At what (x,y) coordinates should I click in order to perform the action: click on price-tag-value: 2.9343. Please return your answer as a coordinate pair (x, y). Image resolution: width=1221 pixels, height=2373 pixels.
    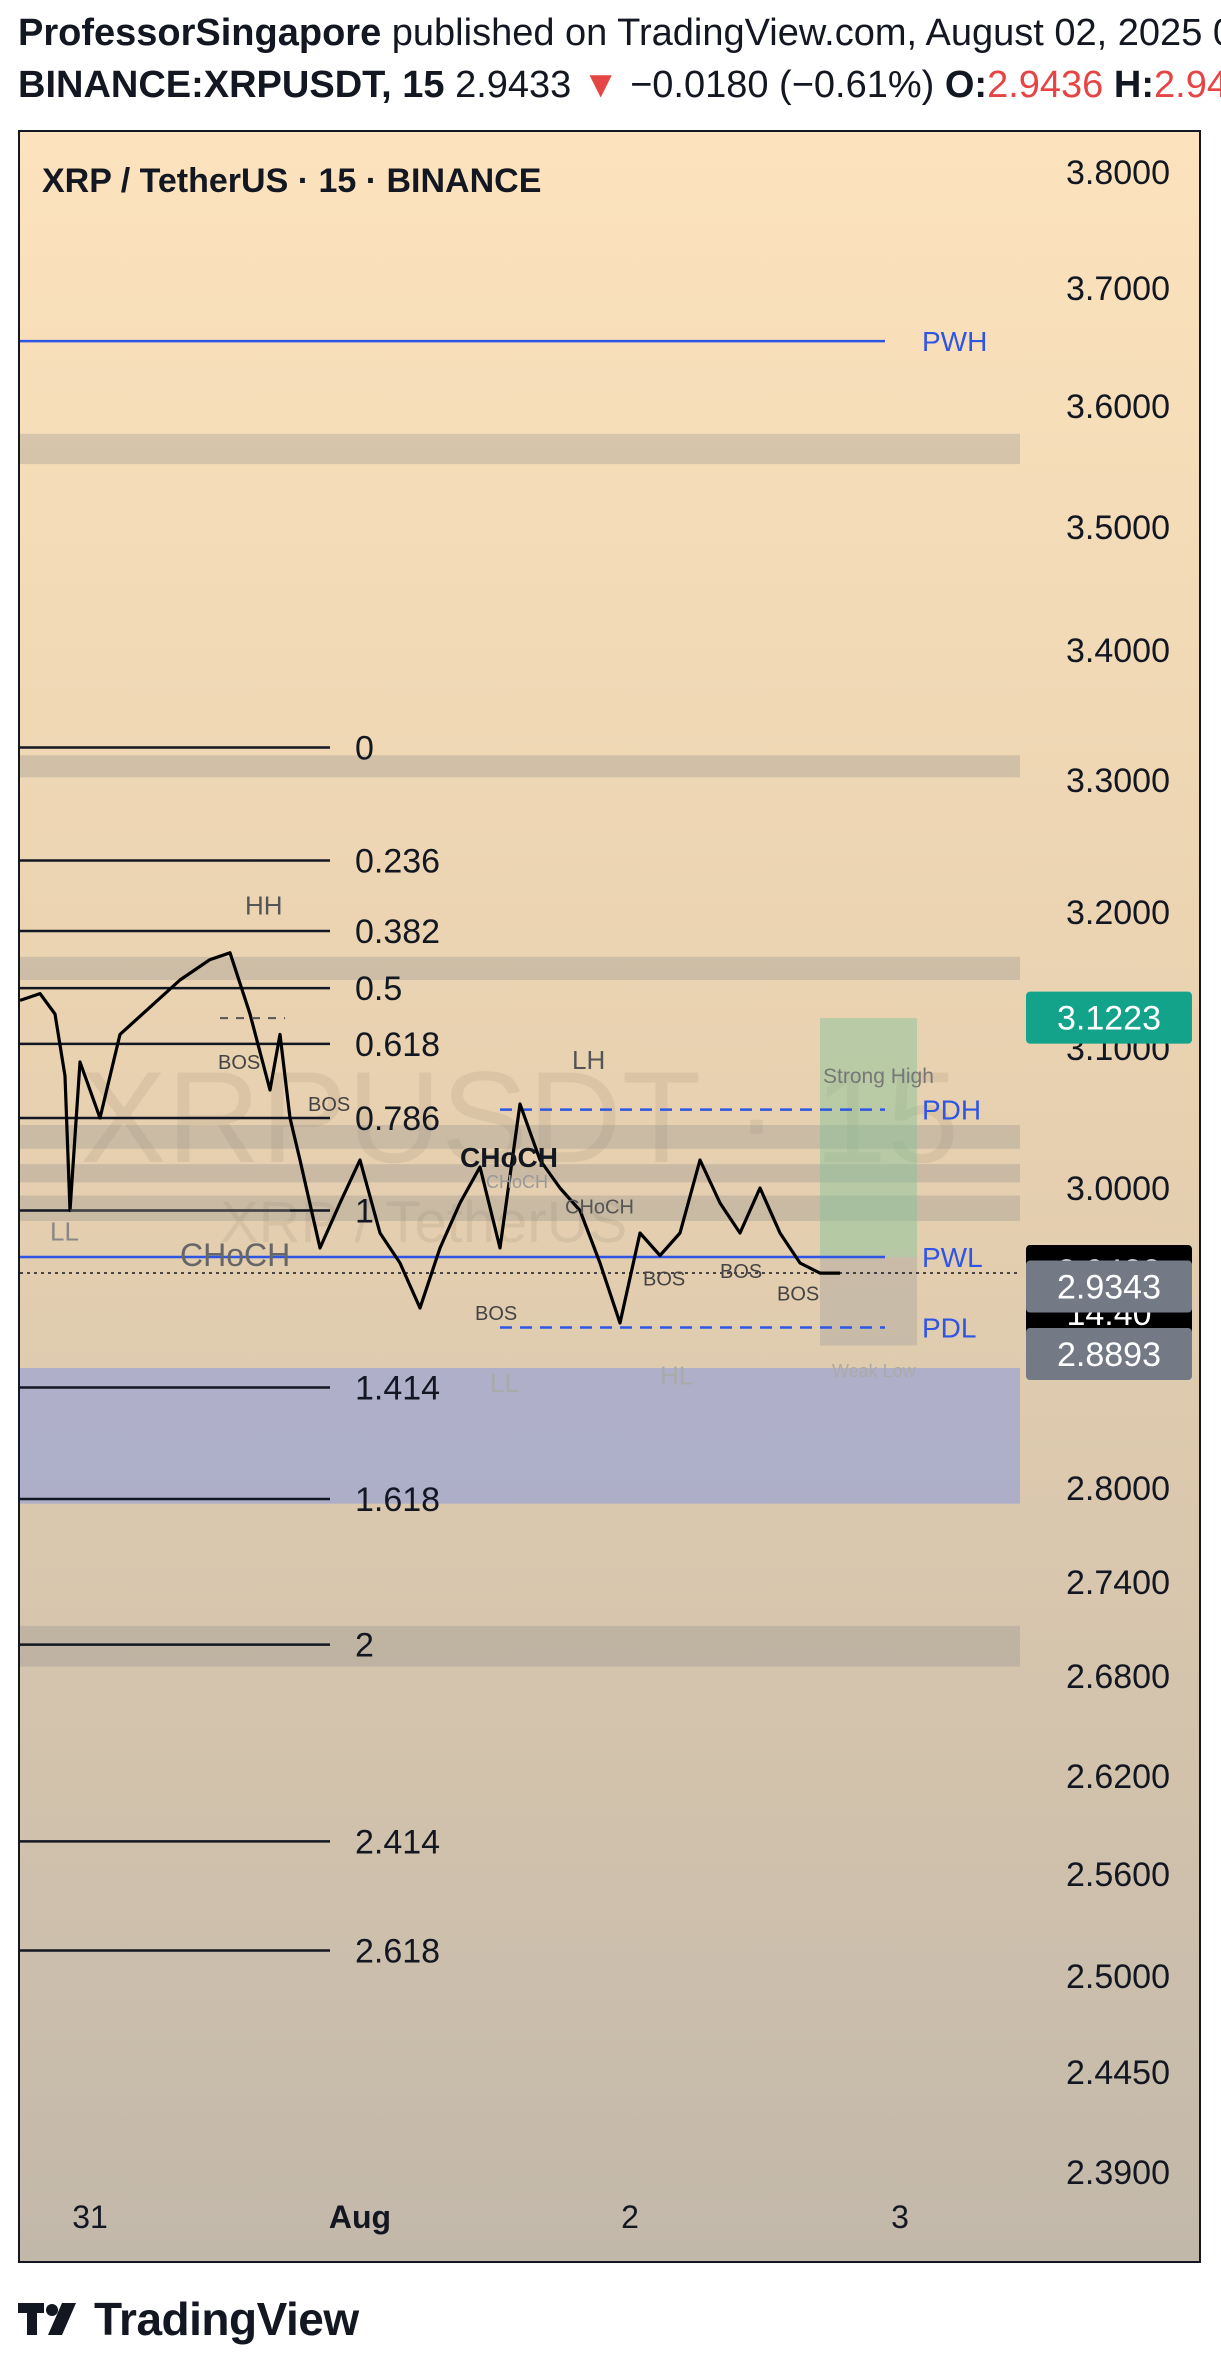
    Looking at the image, I should click on (1109, 1288).